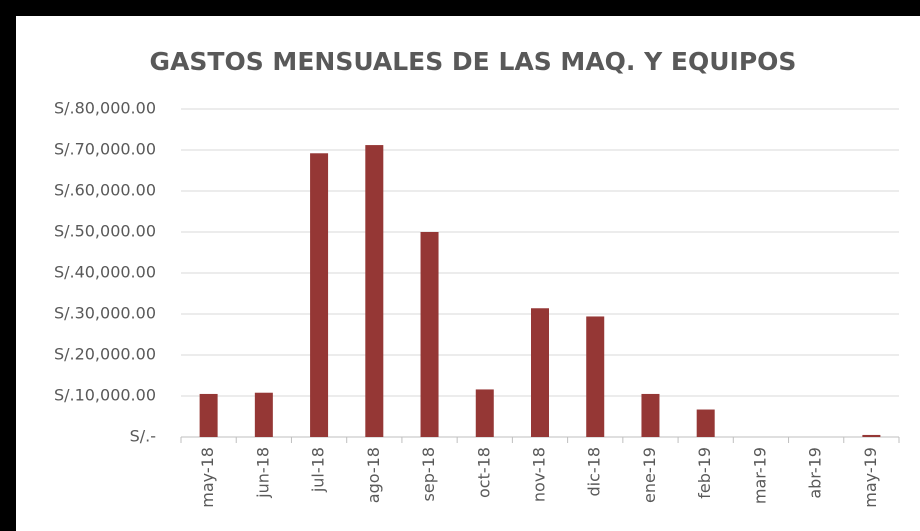  I want to click on x-tick-label: ago-18, so click(373, 475).